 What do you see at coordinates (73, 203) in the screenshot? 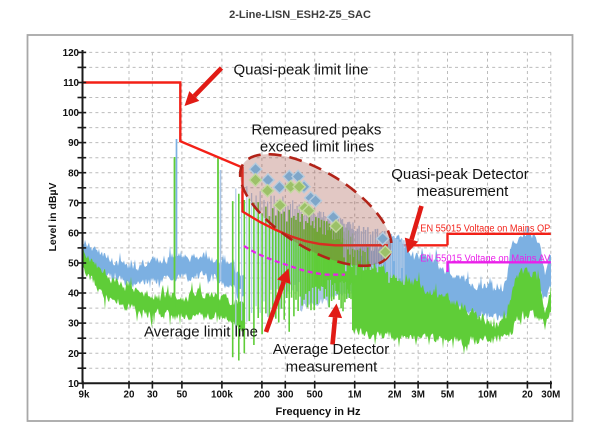
I see `svg-text: 70` at bounding box center [73, 203].